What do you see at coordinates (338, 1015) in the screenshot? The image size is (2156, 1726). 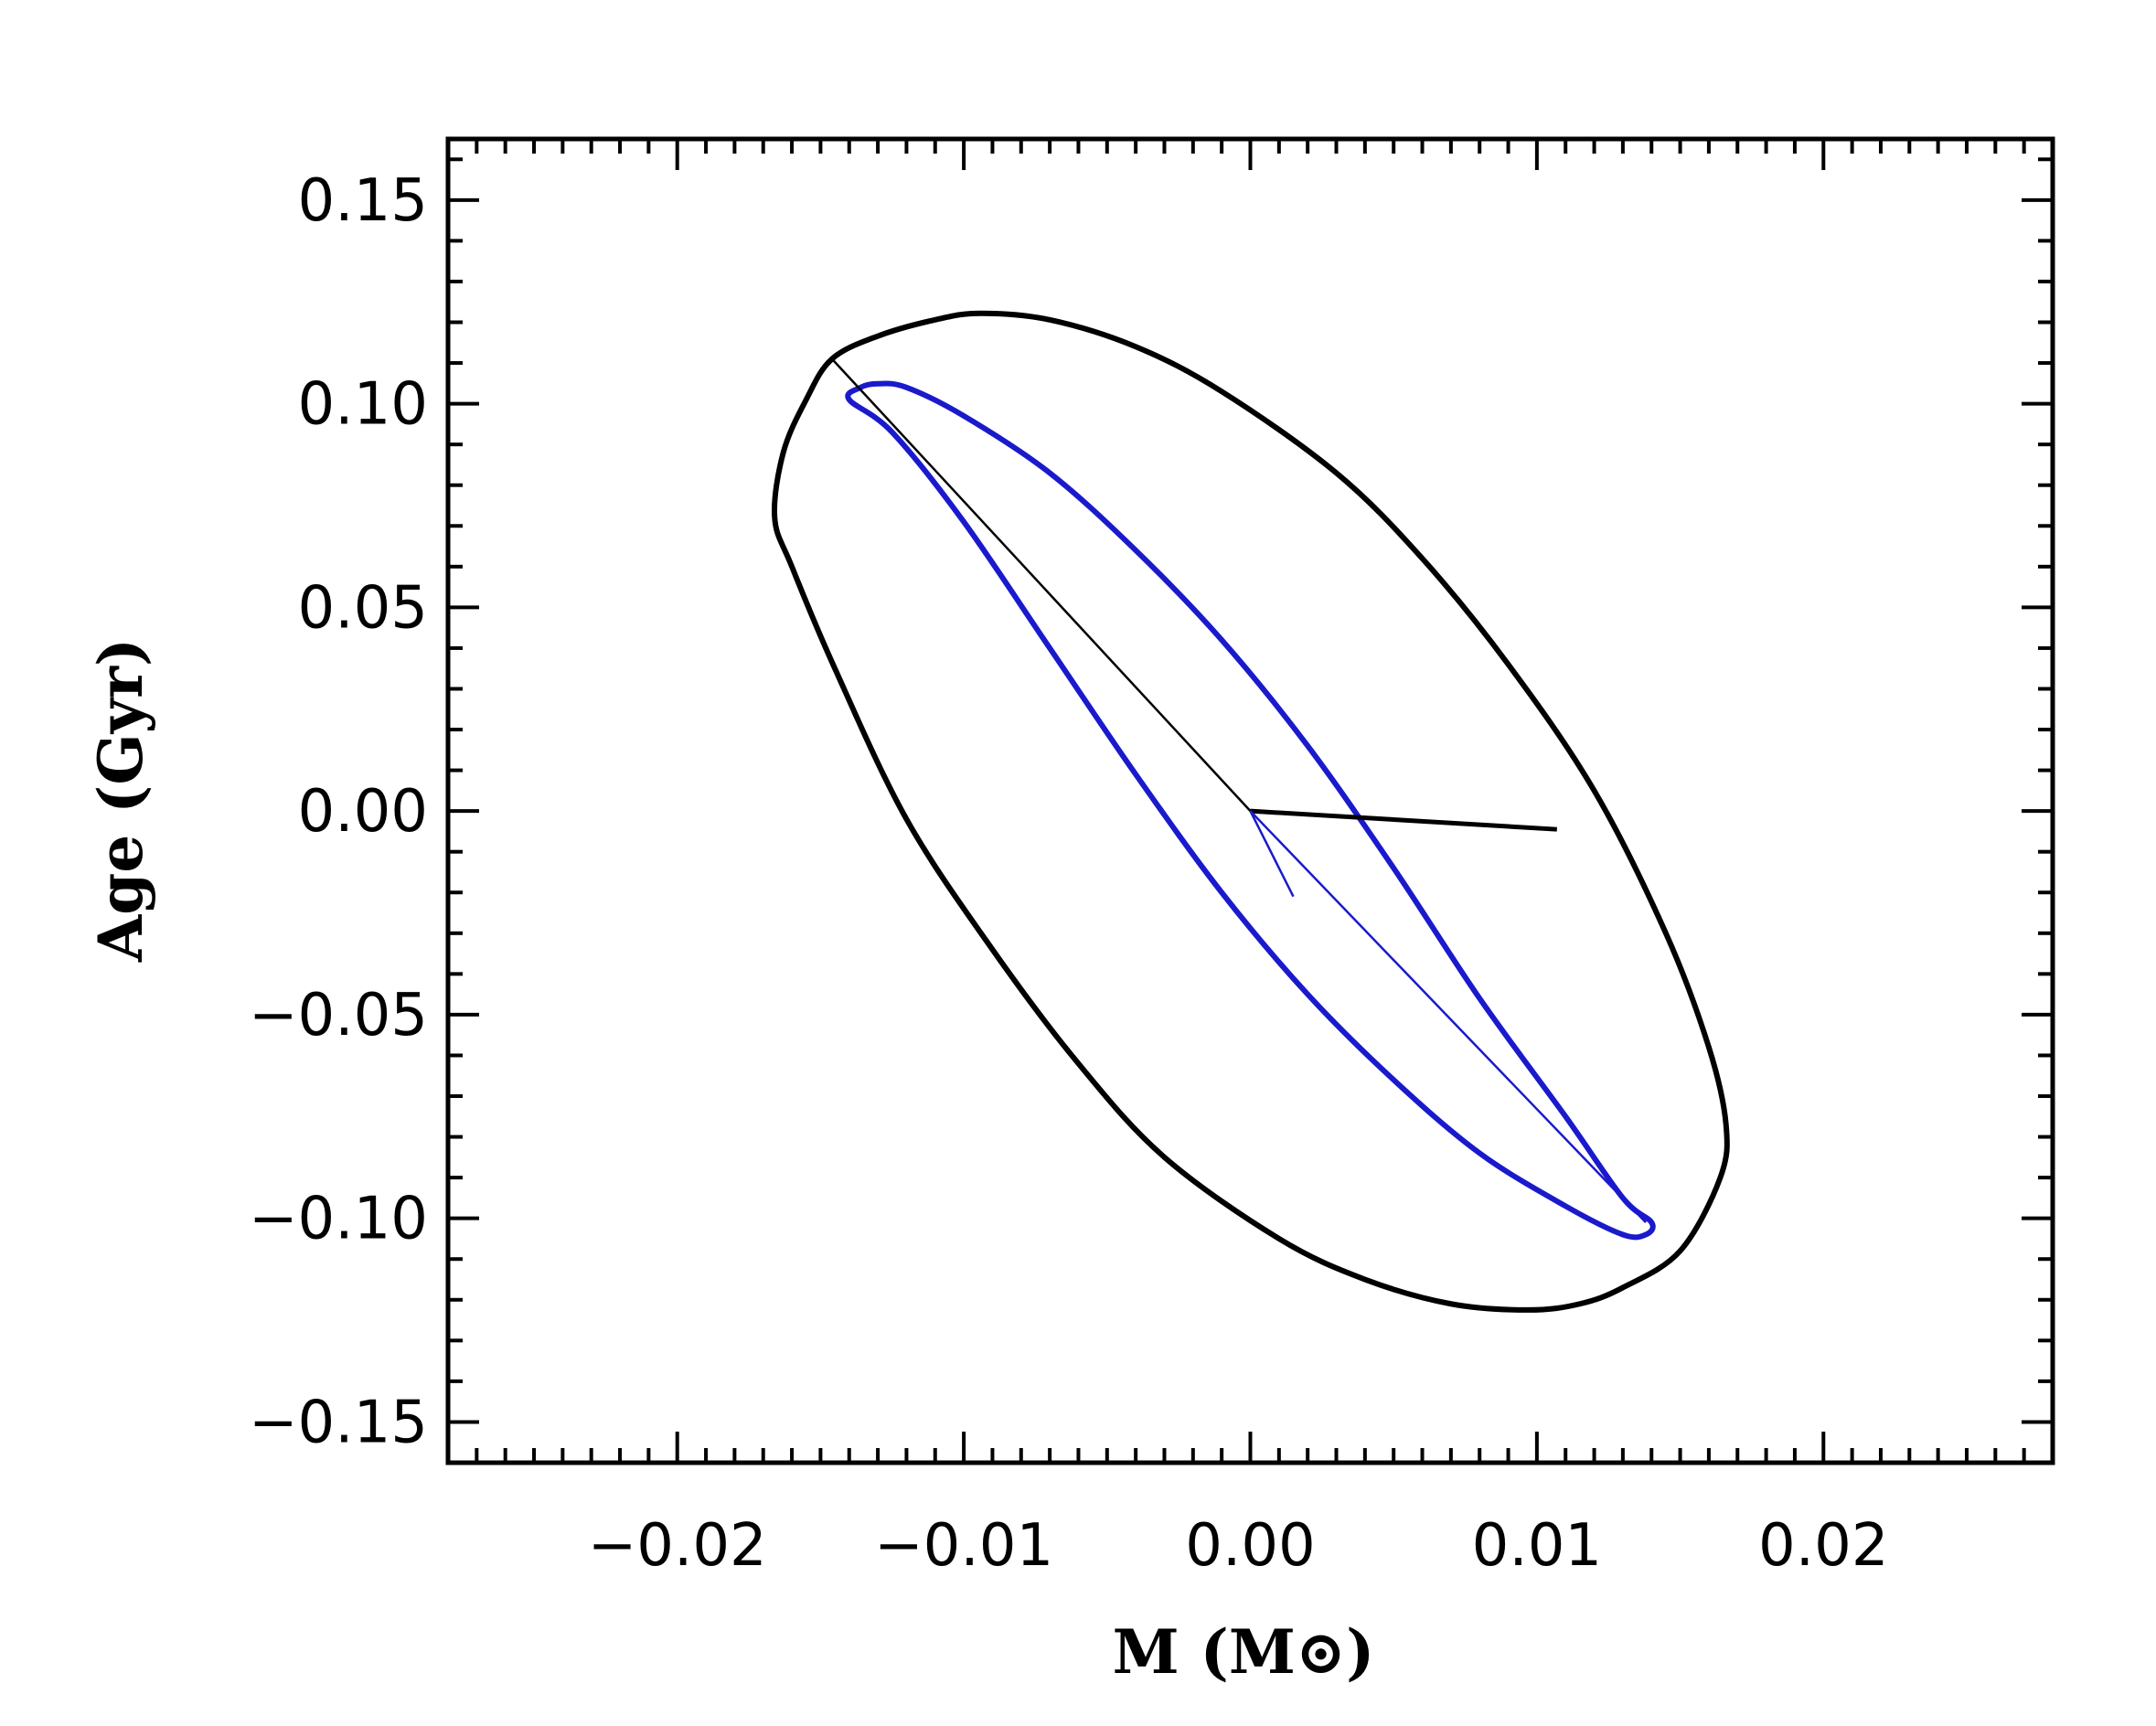 I see `y-tick-label: −0.05` at bounding box center [338, 1015].